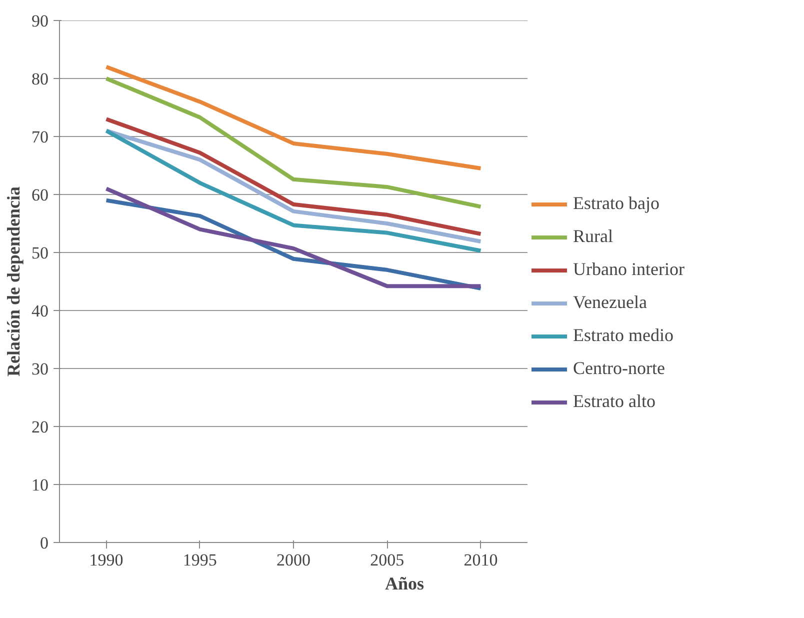 The height and width of the screenshot is (618, 804). Describe the element at coordinates (40, 253) in the screenshot. I see `y-tick-label: 50` at that location.